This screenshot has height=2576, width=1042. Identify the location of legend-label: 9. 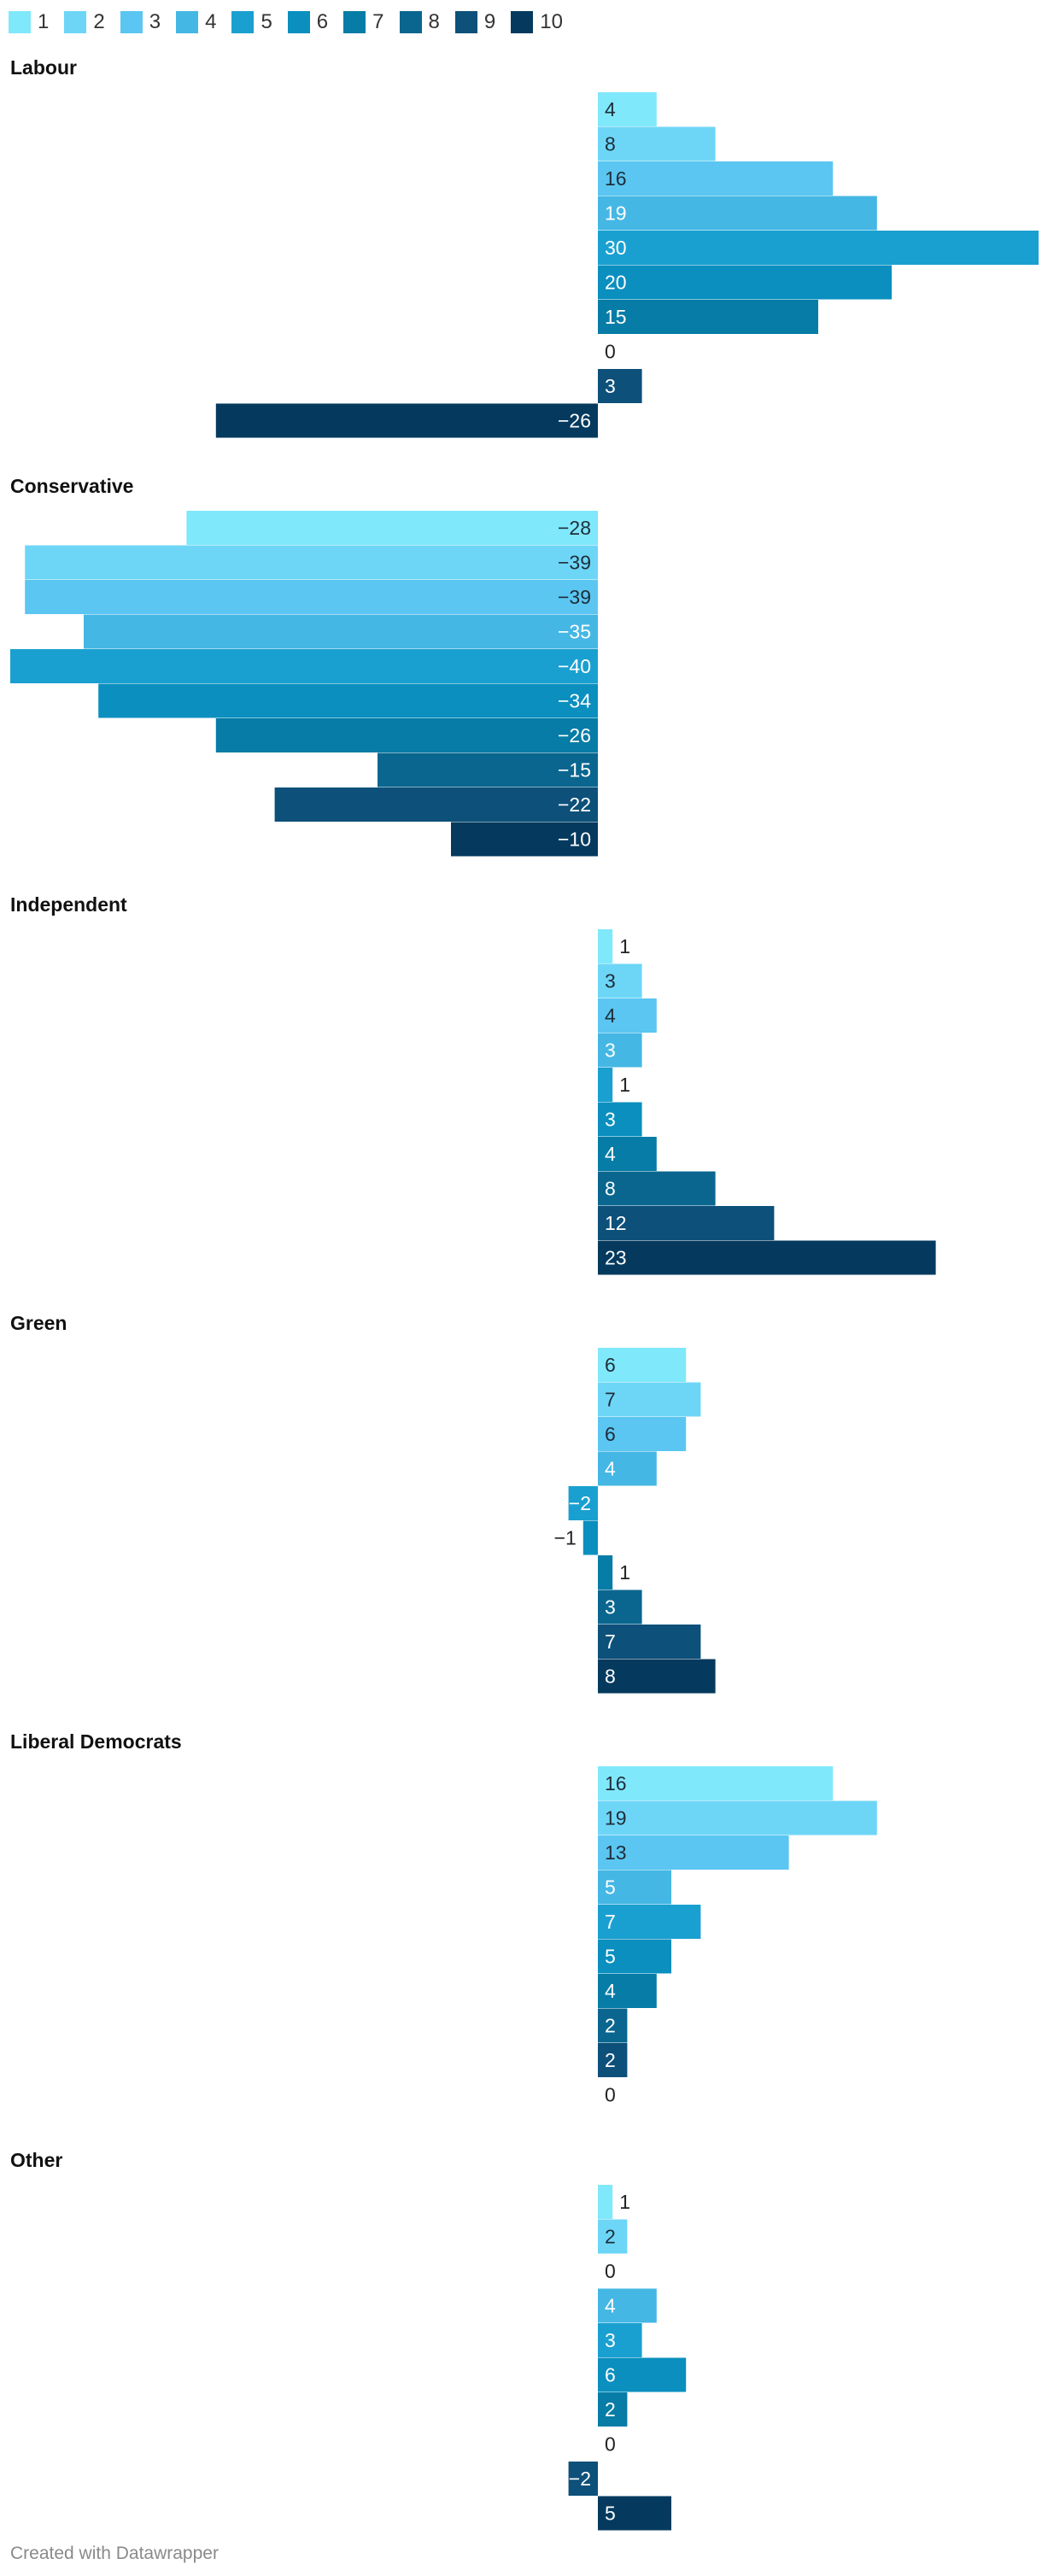
(490, 21).